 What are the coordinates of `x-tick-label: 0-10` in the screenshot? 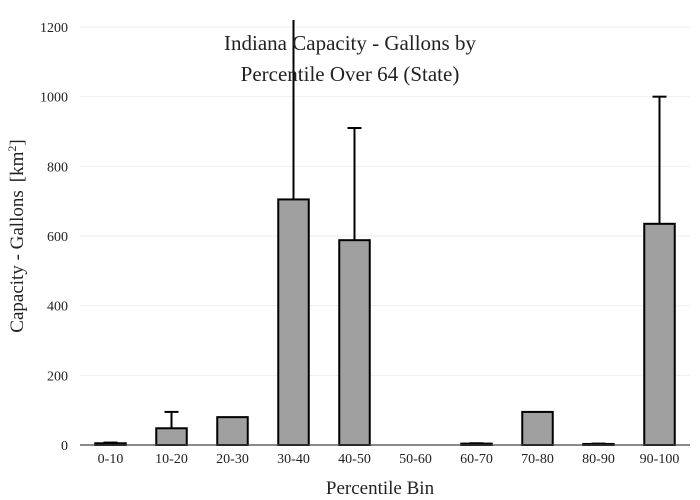 It's located at (111, 459).